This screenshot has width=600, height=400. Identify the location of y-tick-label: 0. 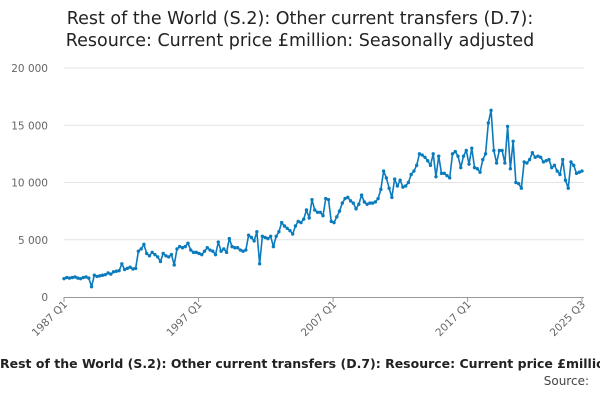
(44, 298).